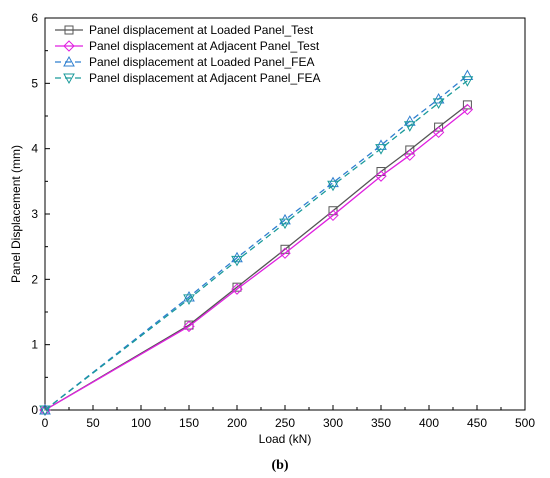 This screenshot has width=550, height=478. I want to click on x-tick-label: 500, so click(525, 423).